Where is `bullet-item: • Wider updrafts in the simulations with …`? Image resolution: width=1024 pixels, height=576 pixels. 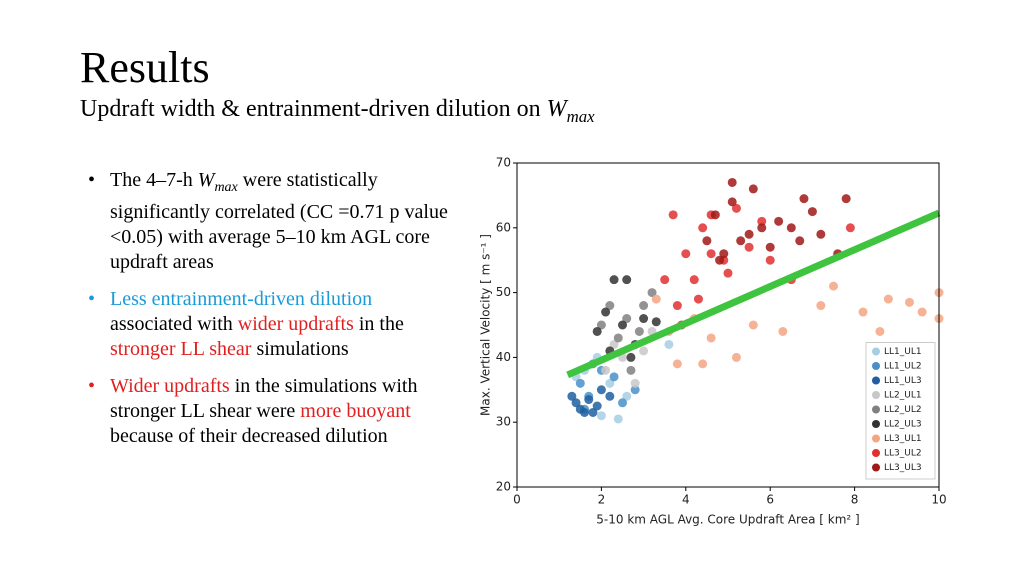 bullet-item: • Wider updrafts in the simulations with … is located at coordinates (271, 411).